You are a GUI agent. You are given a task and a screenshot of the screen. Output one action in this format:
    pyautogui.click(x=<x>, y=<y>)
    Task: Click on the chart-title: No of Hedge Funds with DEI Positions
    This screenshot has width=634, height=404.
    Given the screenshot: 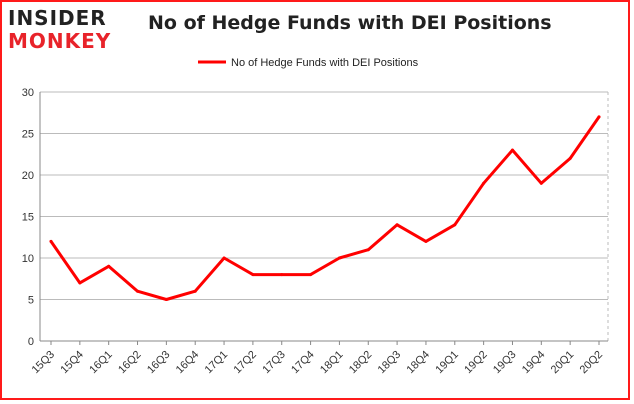 What is the action you would take?
    pyautogui.click(x=350, y=23)
    